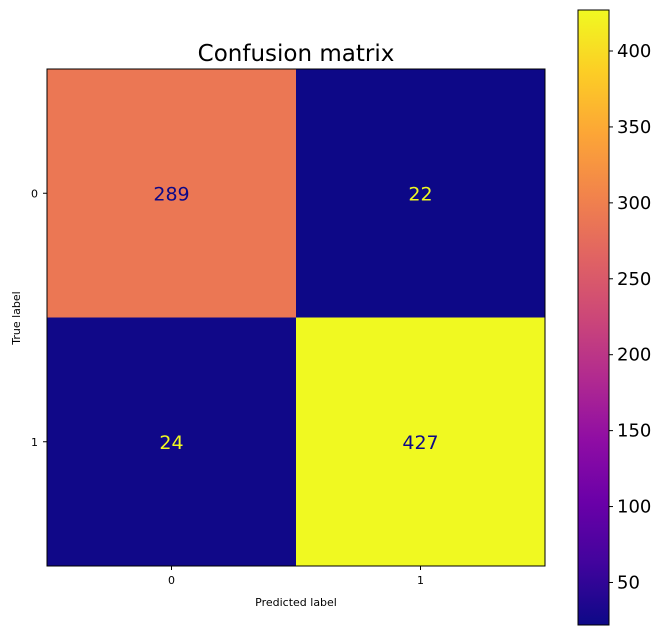 This screenshot has width=668, height=636. What do you see at coordinates (34, 442) in the screenshot?
I see `y-tick-label: 1` at bounding box center [34, 442].